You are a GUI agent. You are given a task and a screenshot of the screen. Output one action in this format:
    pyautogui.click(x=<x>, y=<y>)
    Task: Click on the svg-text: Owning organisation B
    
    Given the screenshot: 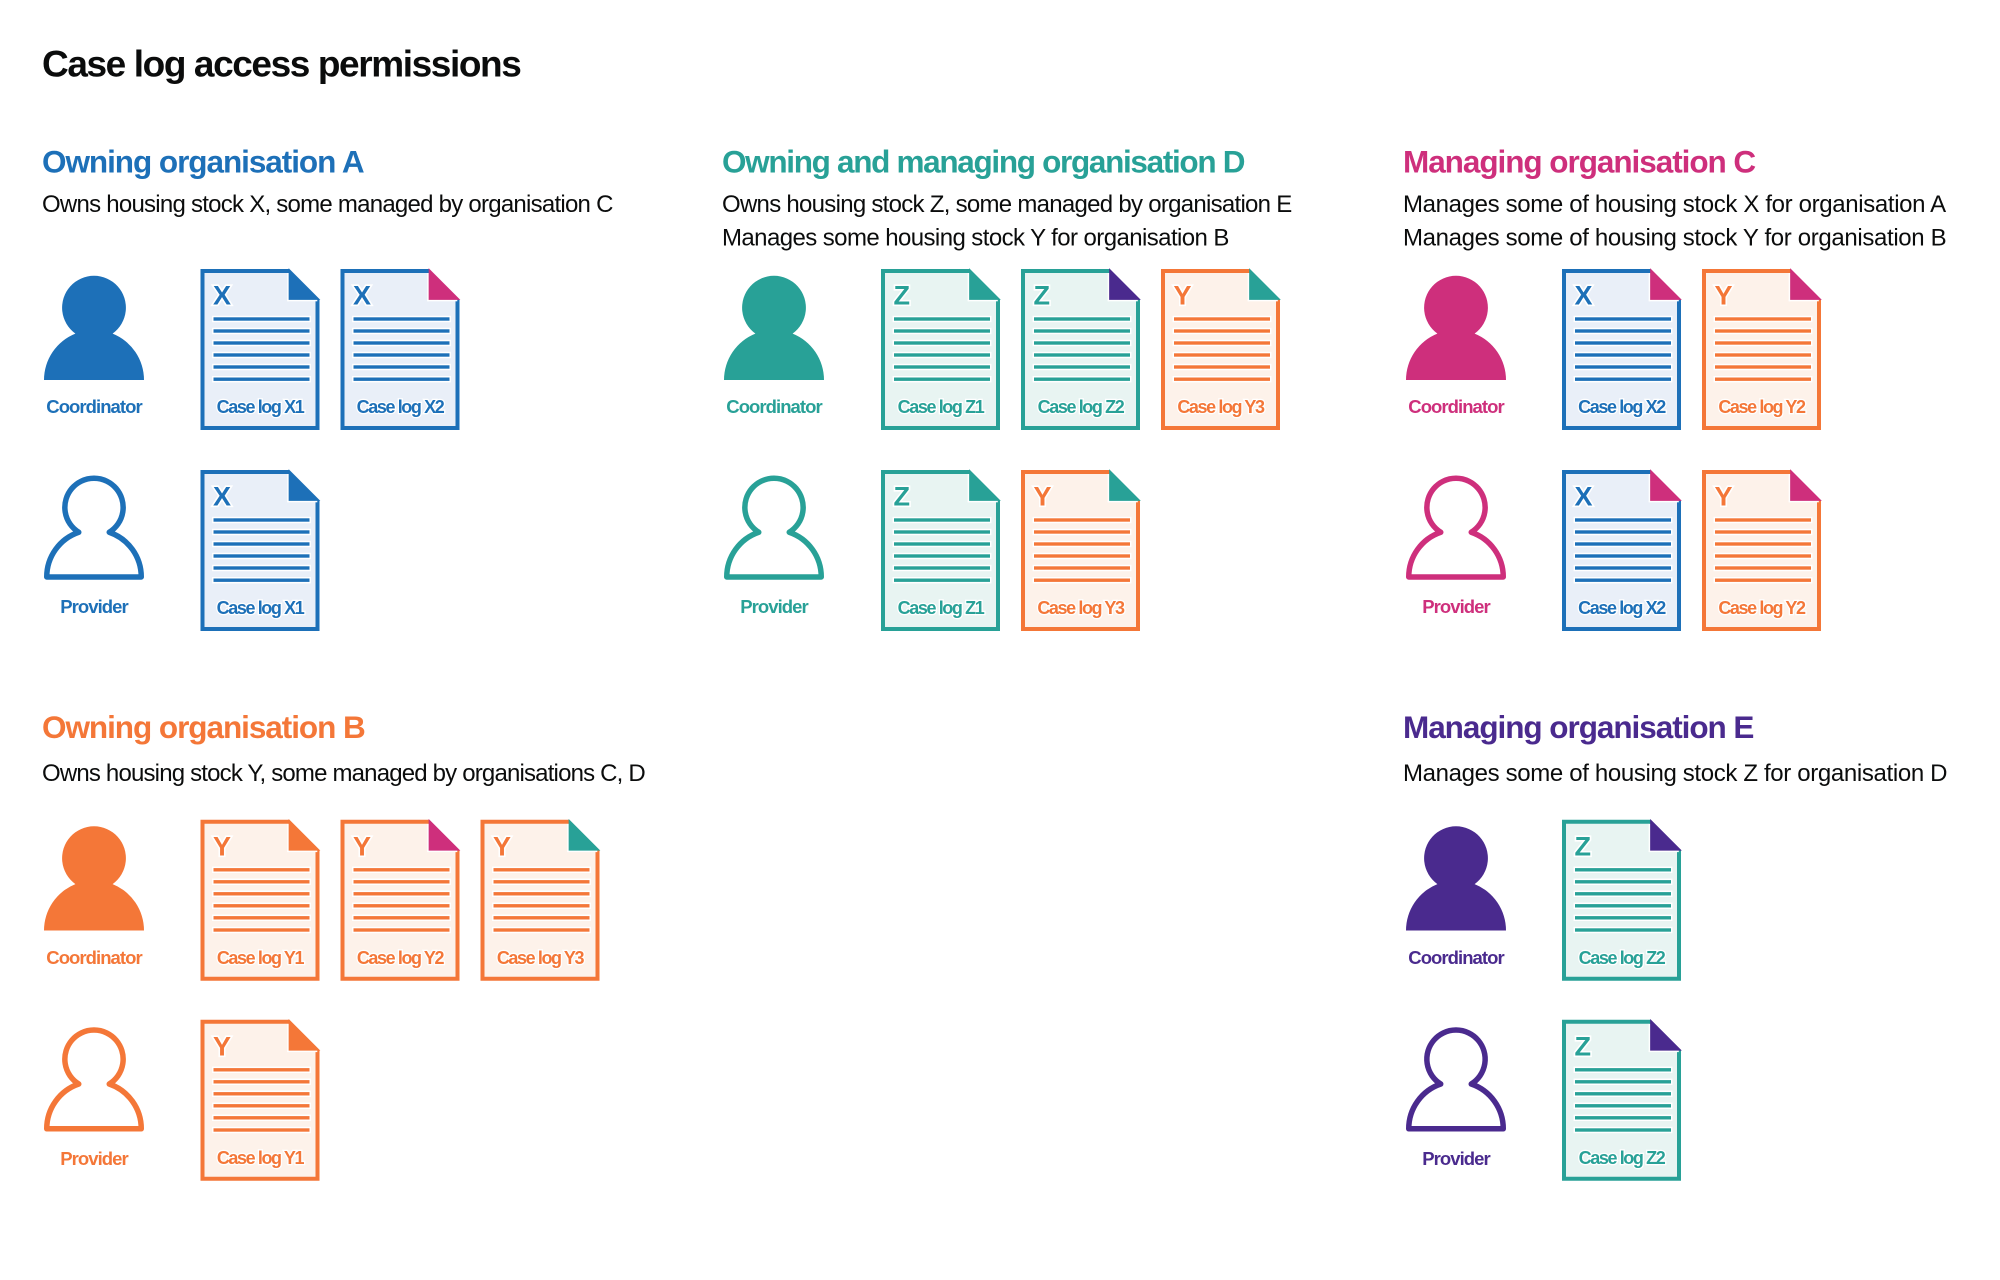 What is the action you would take?
    pyautogui.click(x=203, y=727)
    